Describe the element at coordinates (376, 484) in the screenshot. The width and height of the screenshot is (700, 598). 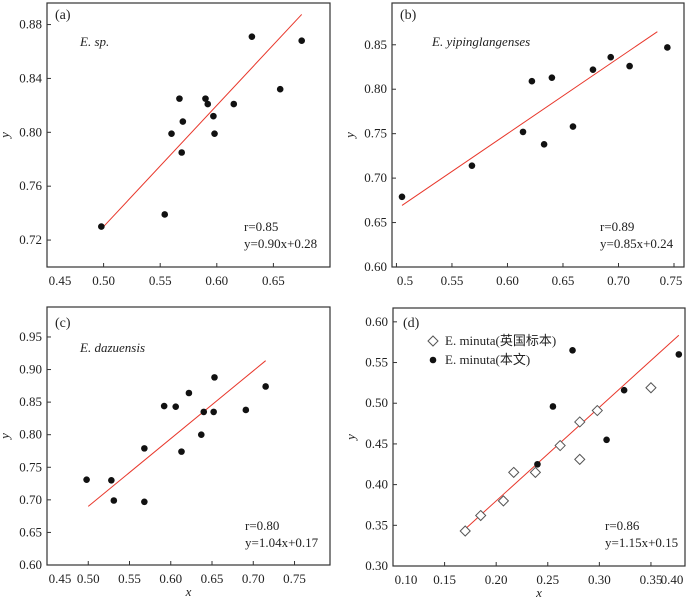
I see `y-tick-label: 0.40` at that location.